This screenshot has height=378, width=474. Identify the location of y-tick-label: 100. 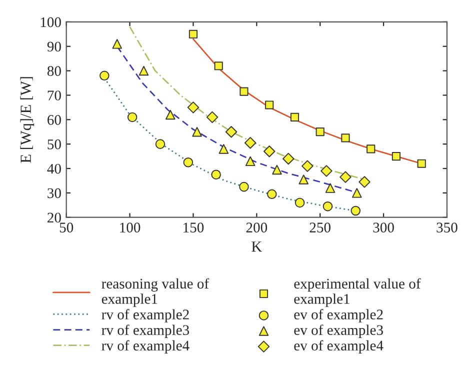
(50, 22).